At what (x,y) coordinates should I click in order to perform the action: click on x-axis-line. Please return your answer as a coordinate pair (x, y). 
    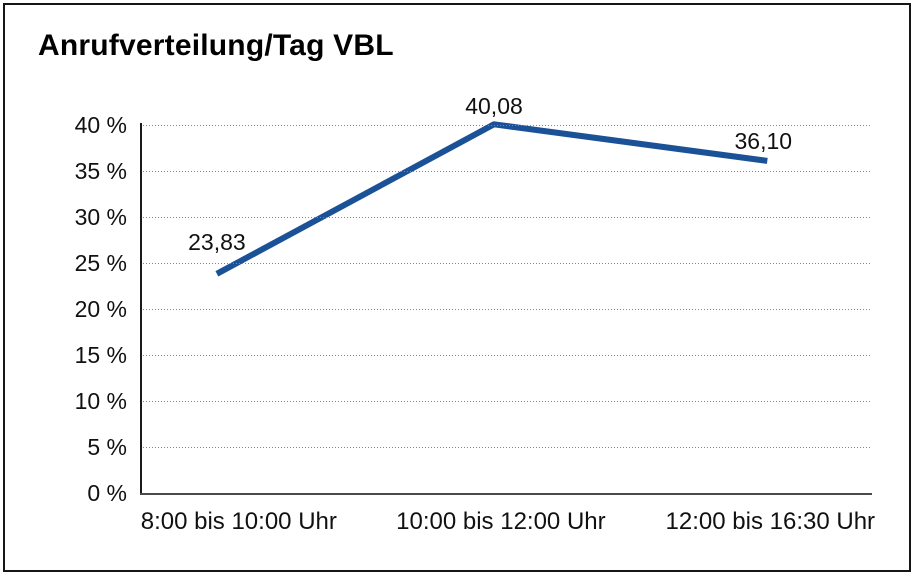
    Looking at the image, I should click on (506, 494).